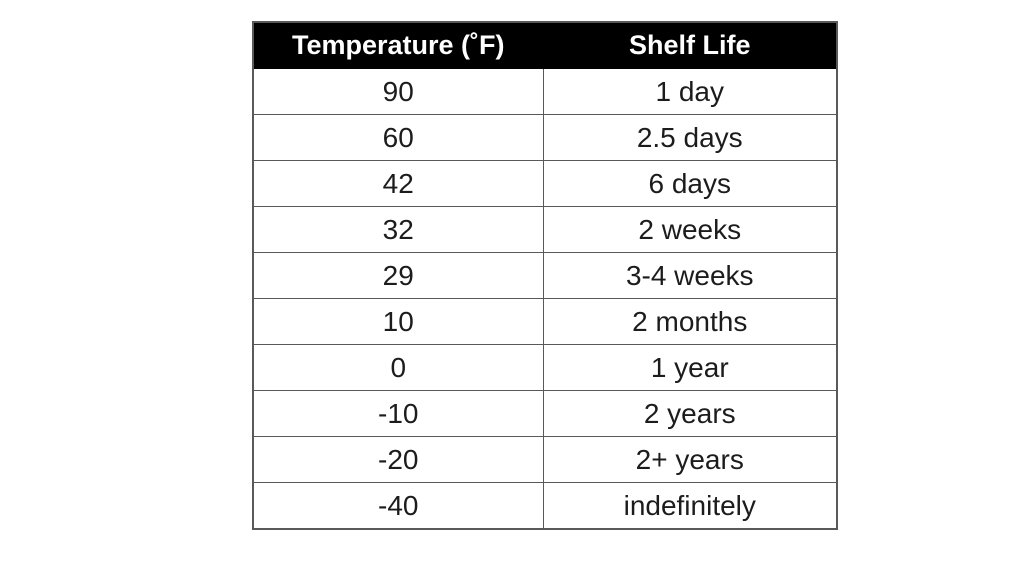  I want to click on table-row: 10 2 months, so click(545, 321).